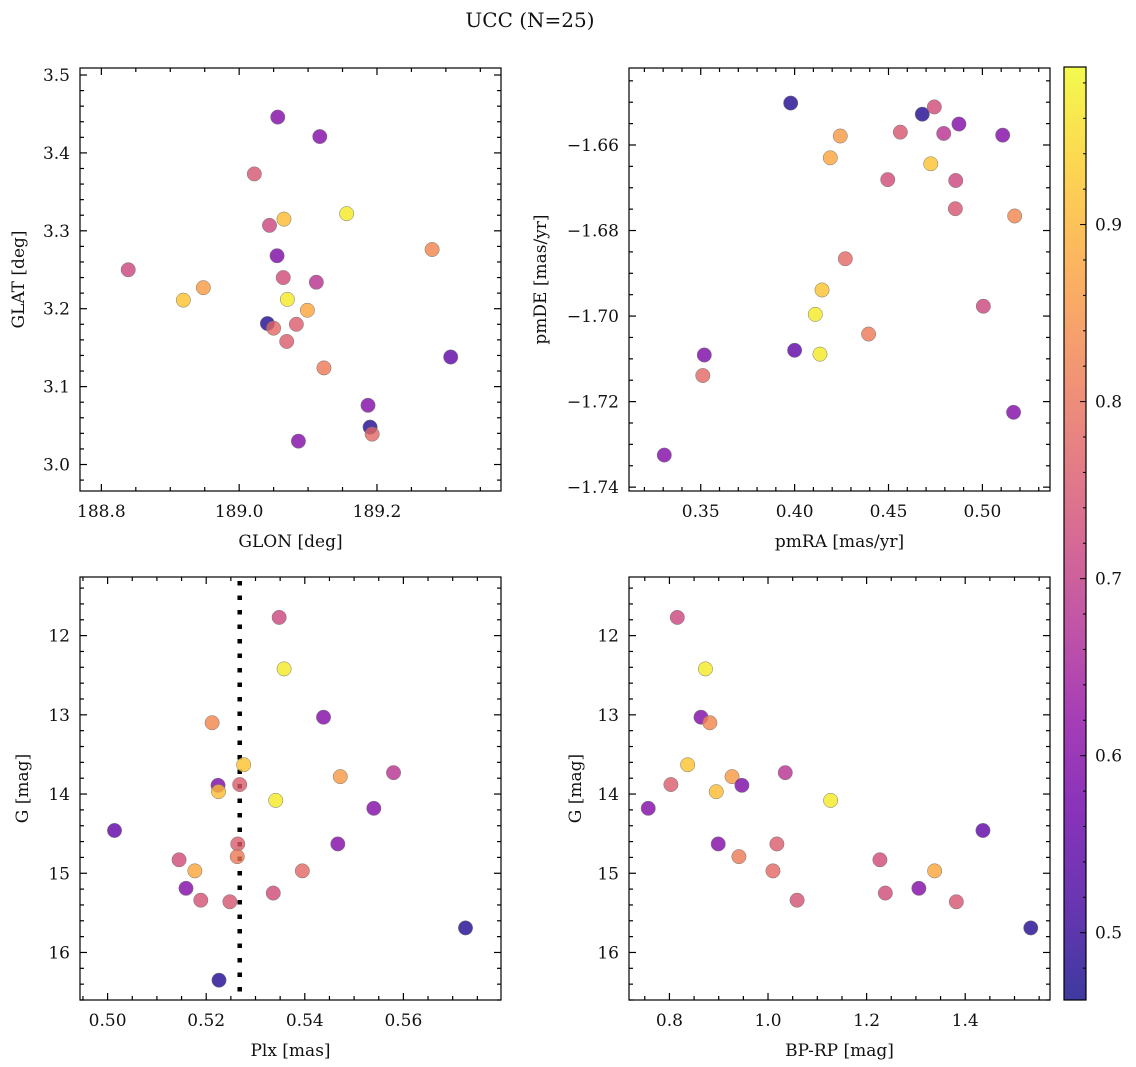  Describe the element at coordinates (1092, 533) in the screenshot. I see `colorbar: 0.5 0.6 0.7 0.8 0.9` at that location.